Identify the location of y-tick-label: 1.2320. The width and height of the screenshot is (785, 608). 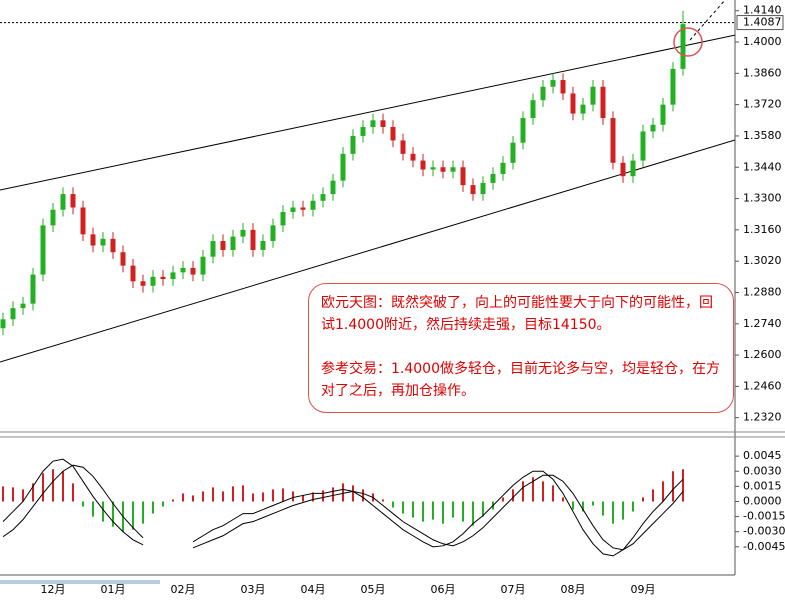
(762, 417).